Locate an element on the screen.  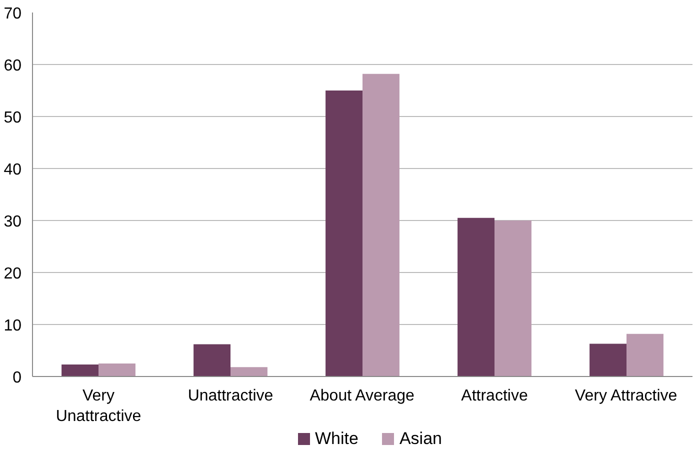
y-tick-label: 0 is located at coordinates (17, 378).